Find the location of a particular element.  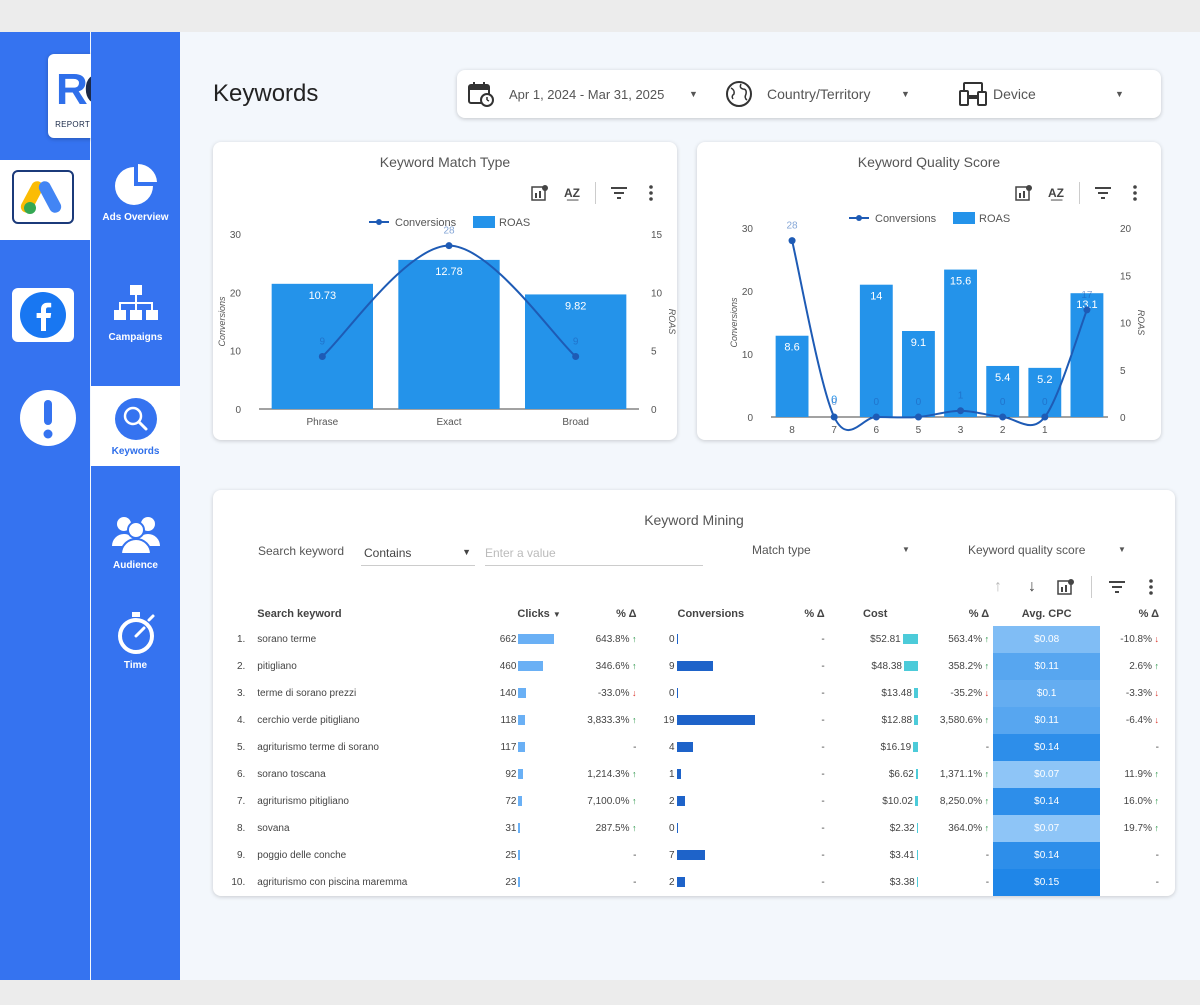

y2-tick-label: 15 is located at coordinates (657, 235).